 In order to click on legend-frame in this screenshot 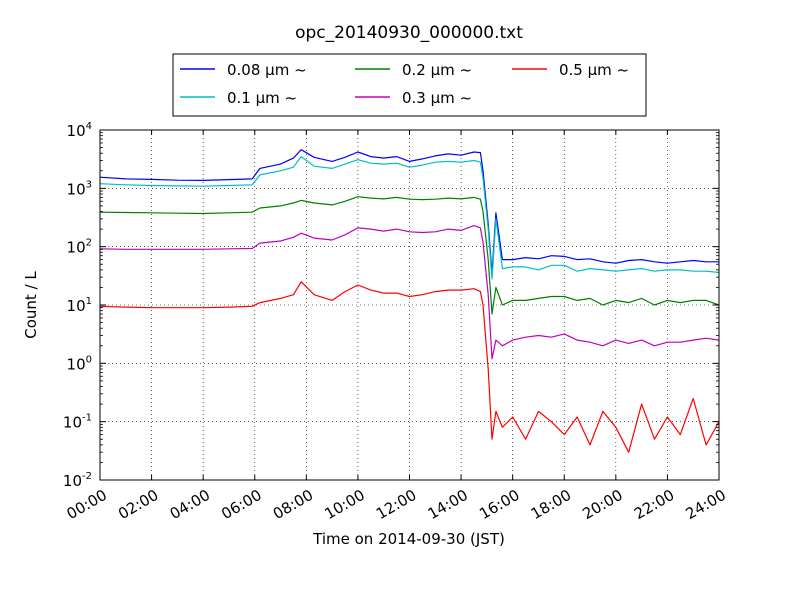, I will do `click(409, 85)`.